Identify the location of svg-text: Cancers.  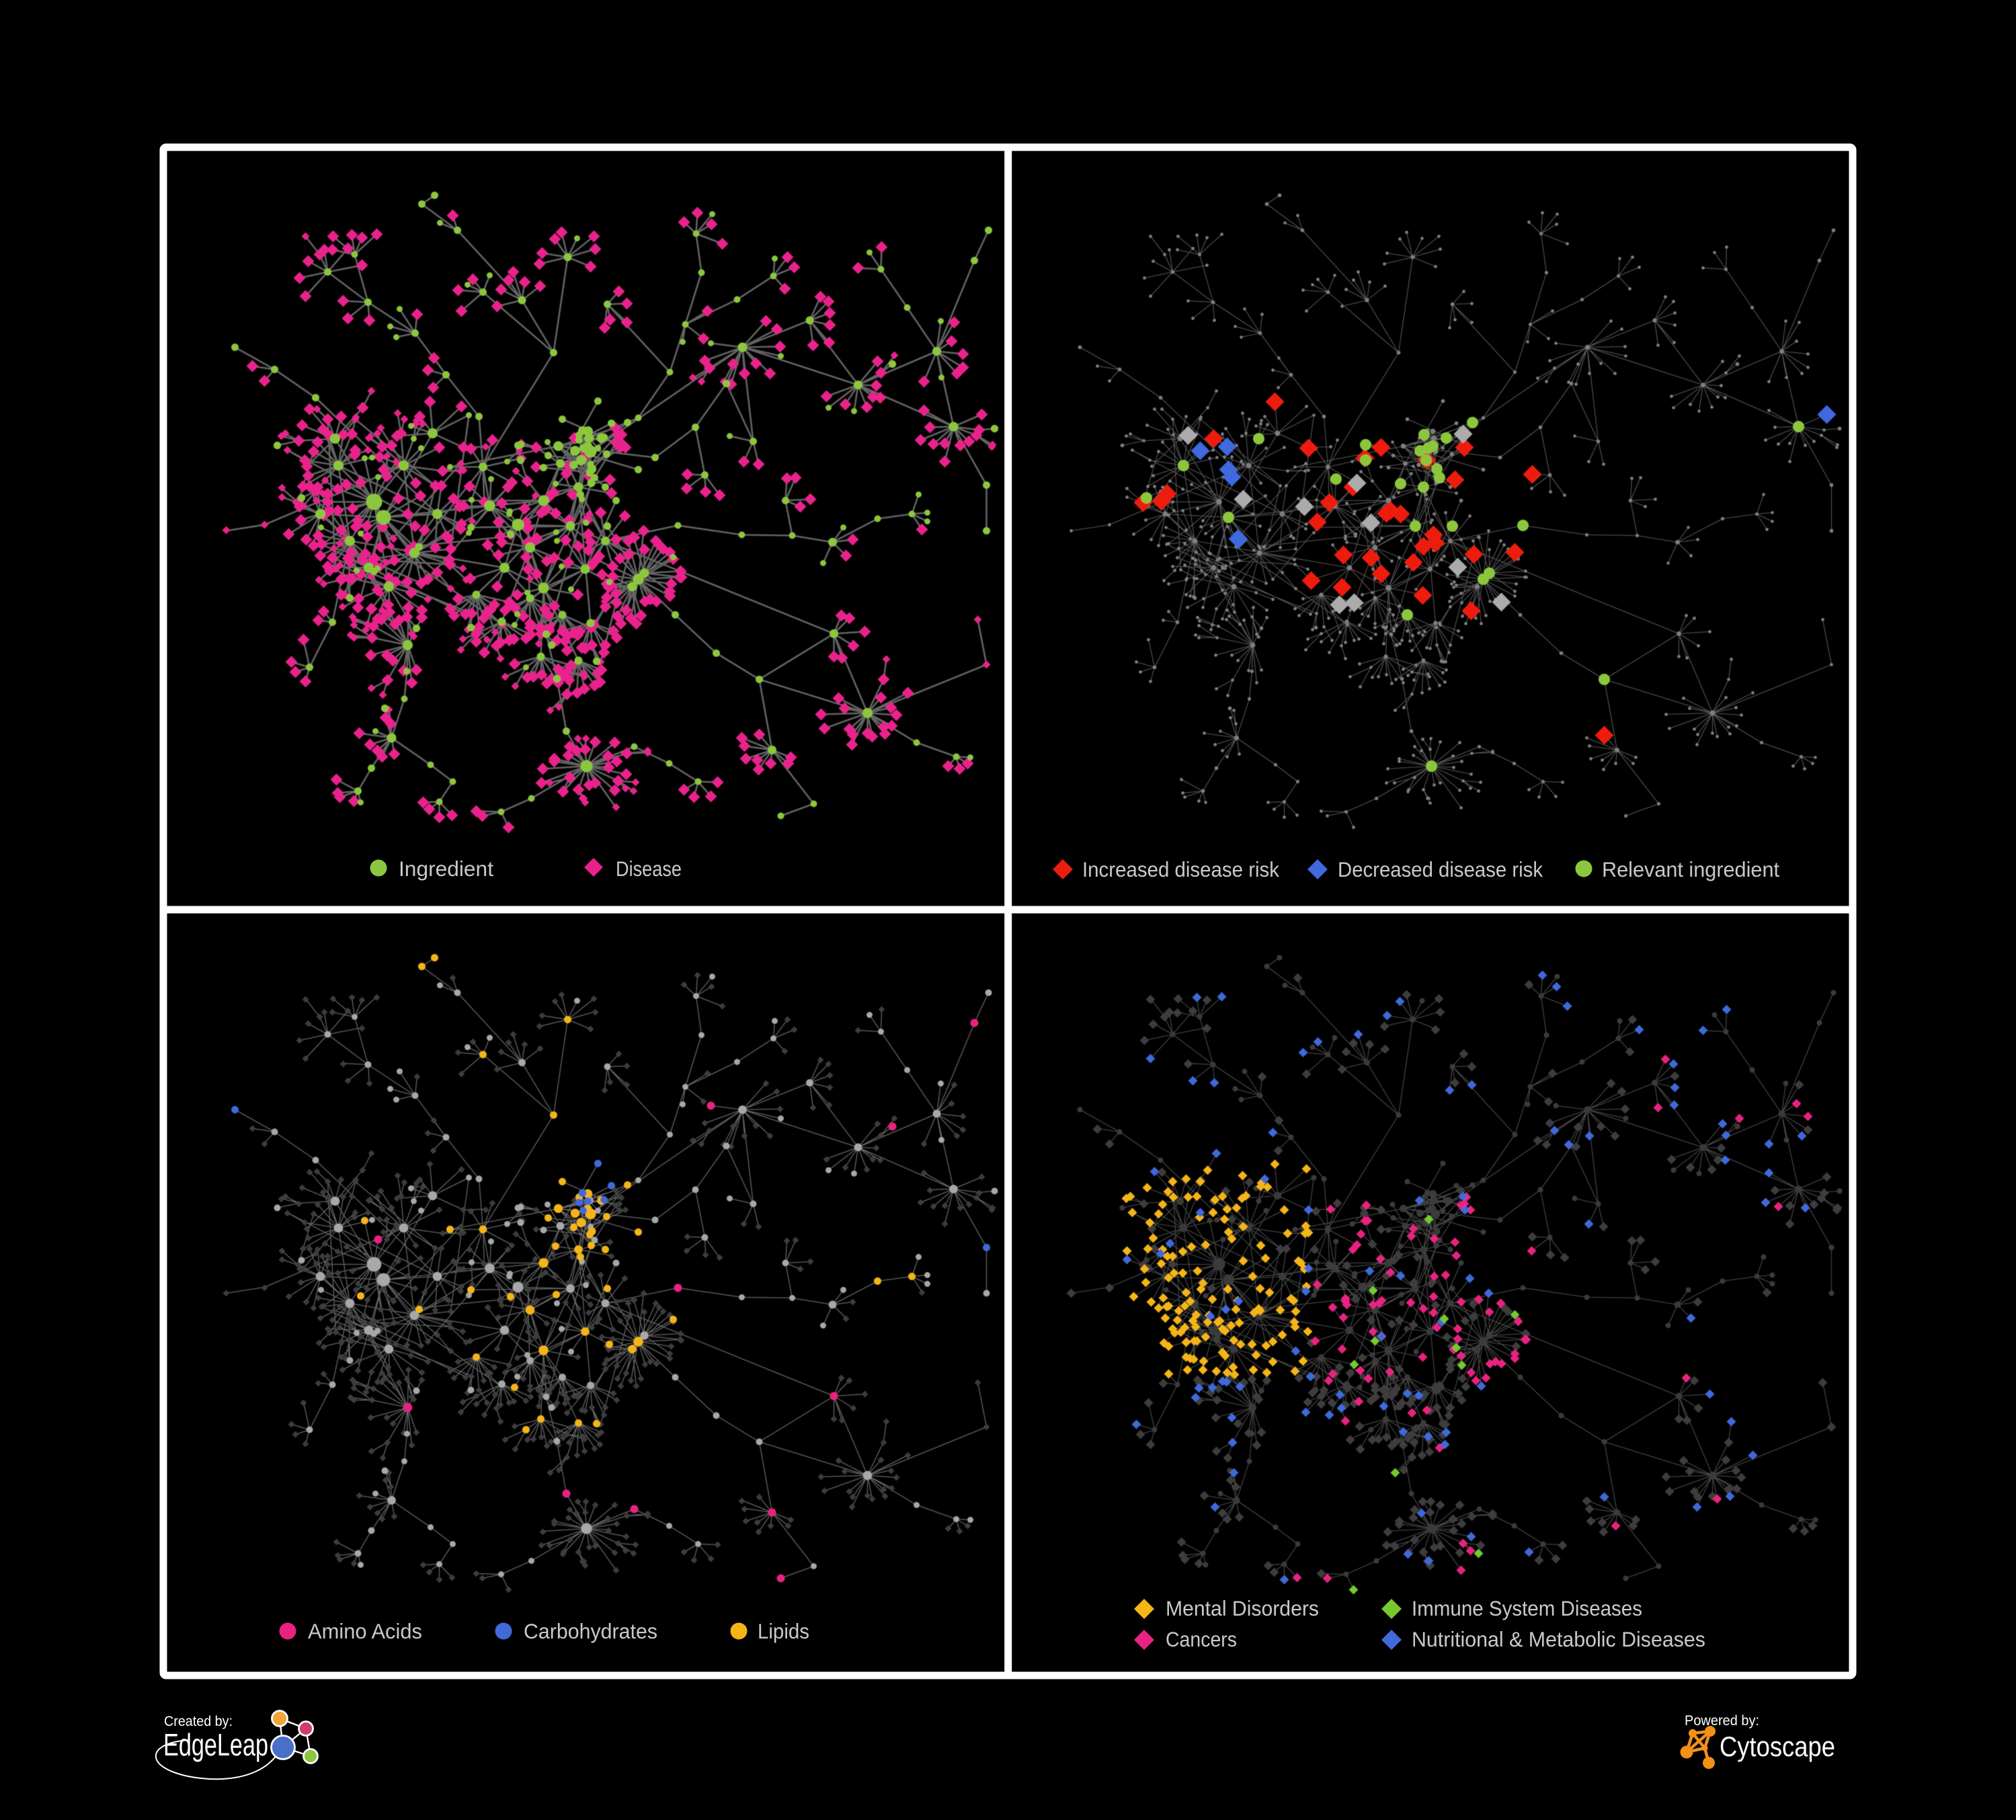
(1201, 1639).